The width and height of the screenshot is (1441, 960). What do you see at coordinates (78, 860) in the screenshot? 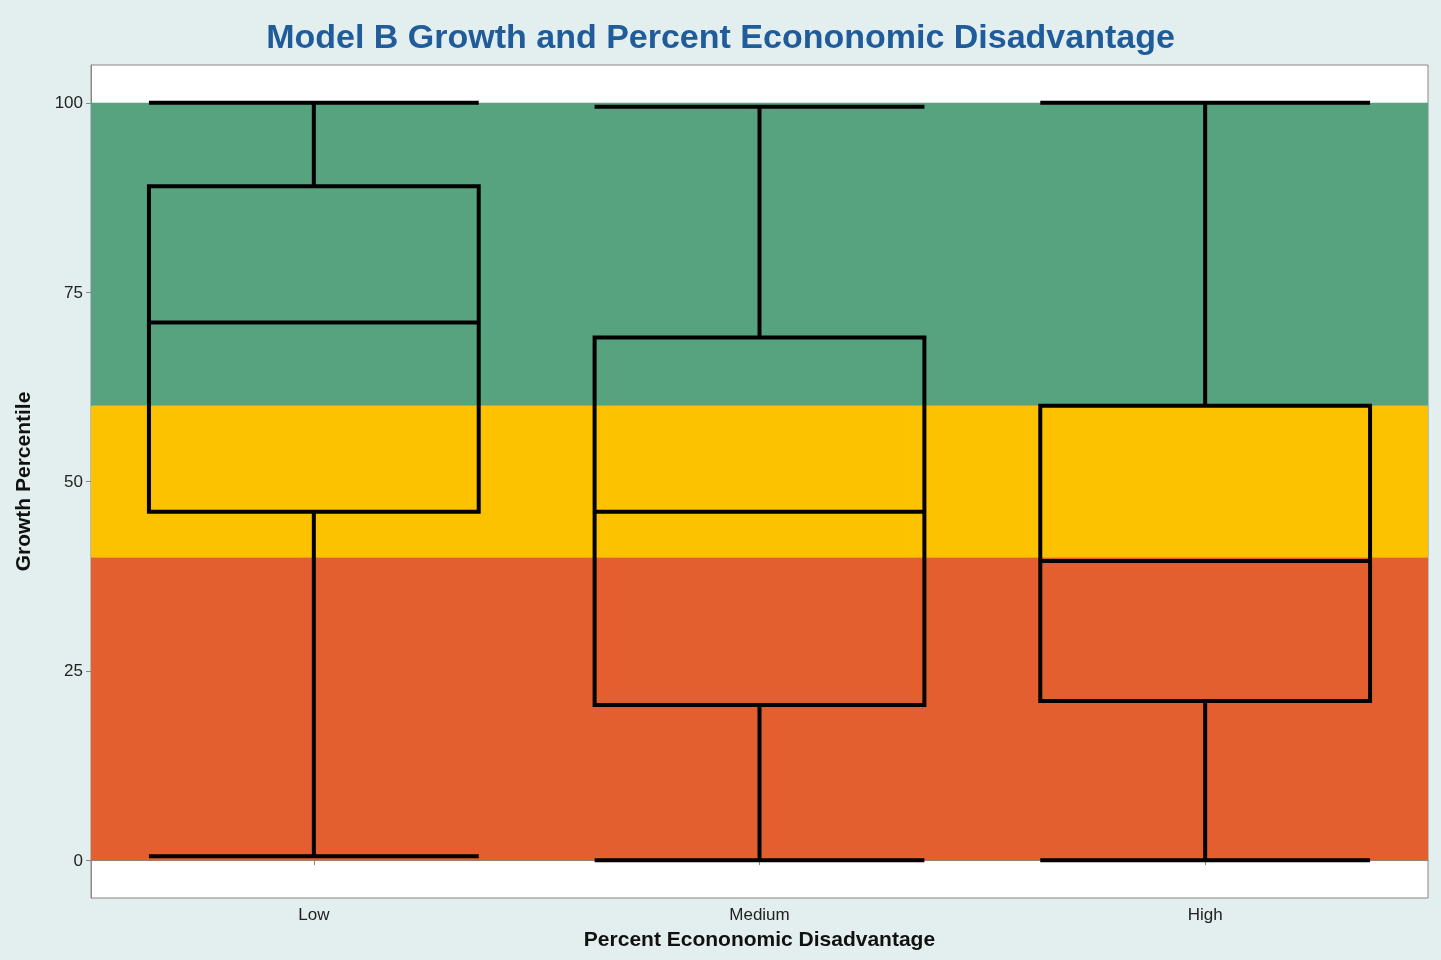
I see `y-tick-label: 0` at bounding box center [78, 860].